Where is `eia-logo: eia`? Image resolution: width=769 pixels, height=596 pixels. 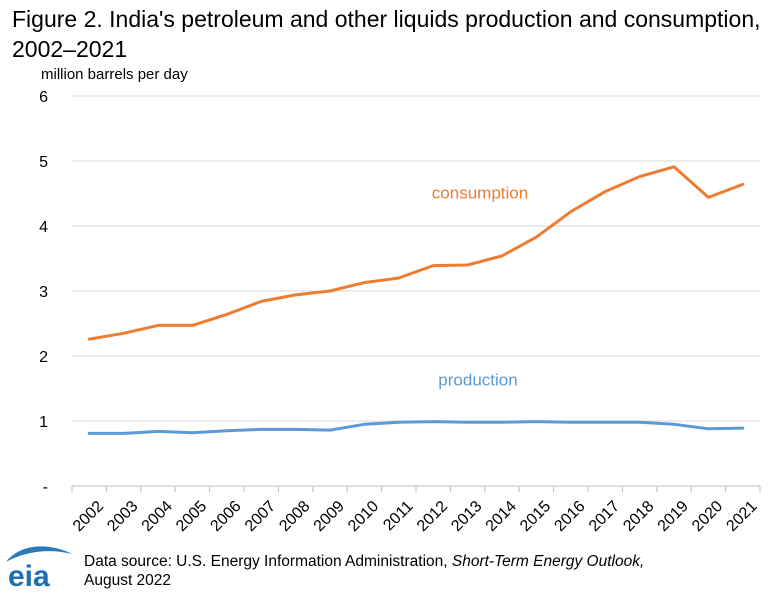 eia-logo: eia is located at coordinates (39, 569).